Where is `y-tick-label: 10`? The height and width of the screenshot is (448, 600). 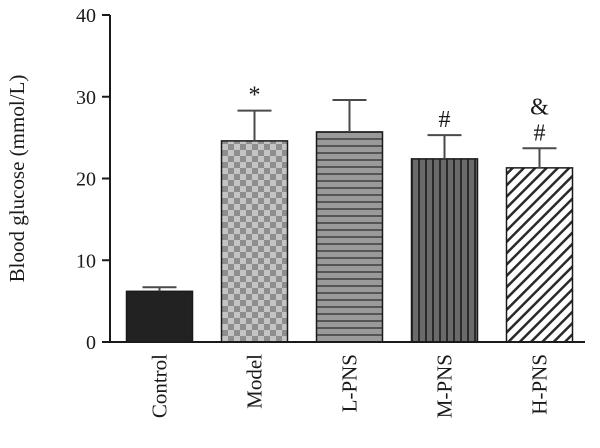 y-tick-label: 10 is located at coordinates (86, 261).